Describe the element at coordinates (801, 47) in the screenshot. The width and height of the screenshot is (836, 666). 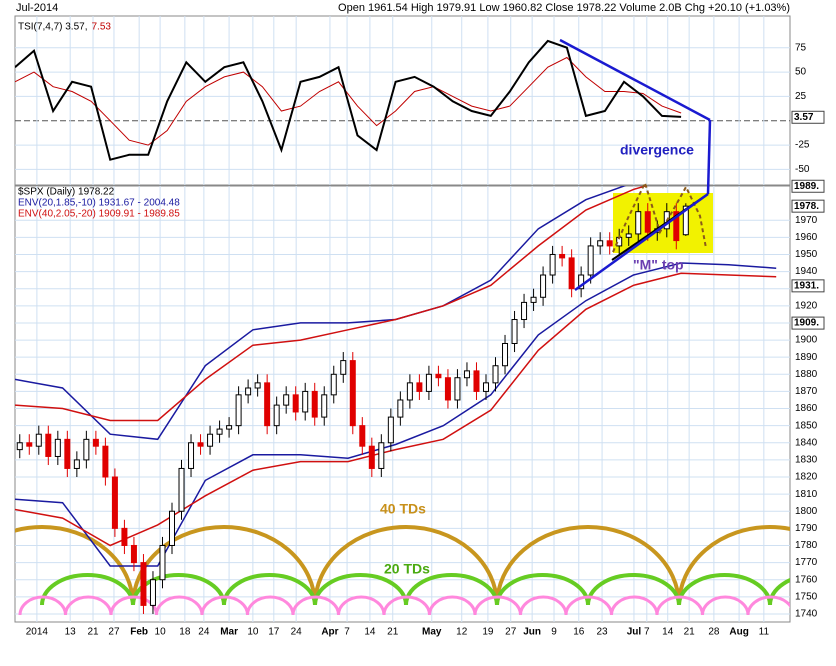
I see `y-tick-label: 75` at that location.